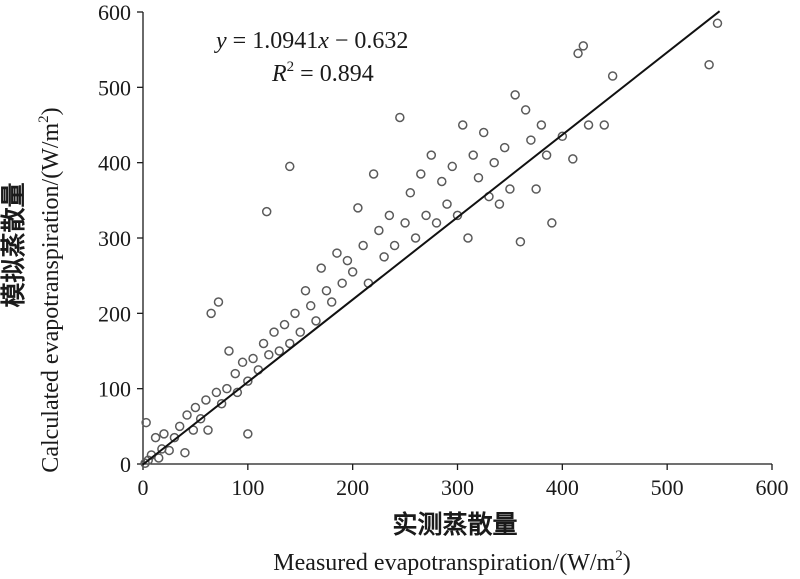 The image size is (800, 579). I want to click on r-sup: 2, so click(291, 67).